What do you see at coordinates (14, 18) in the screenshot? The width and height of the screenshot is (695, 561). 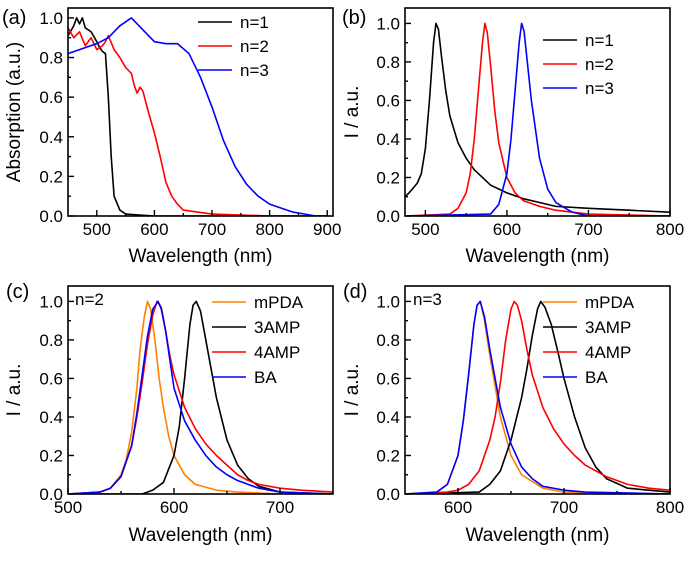 I see `panel-label: (a)` at bounding box center [14, 18].